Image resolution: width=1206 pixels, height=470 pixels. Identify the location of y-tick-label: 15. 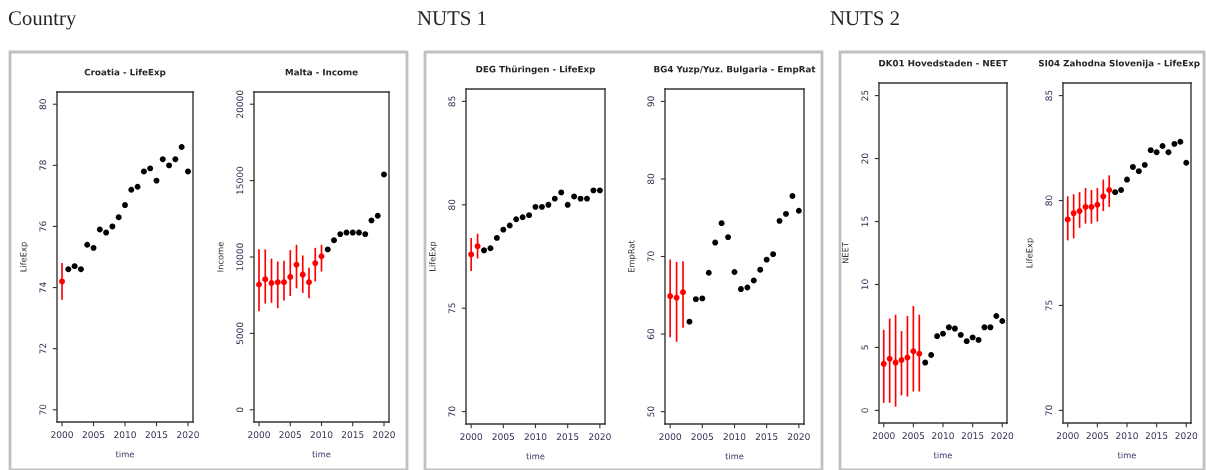
(865, 221).